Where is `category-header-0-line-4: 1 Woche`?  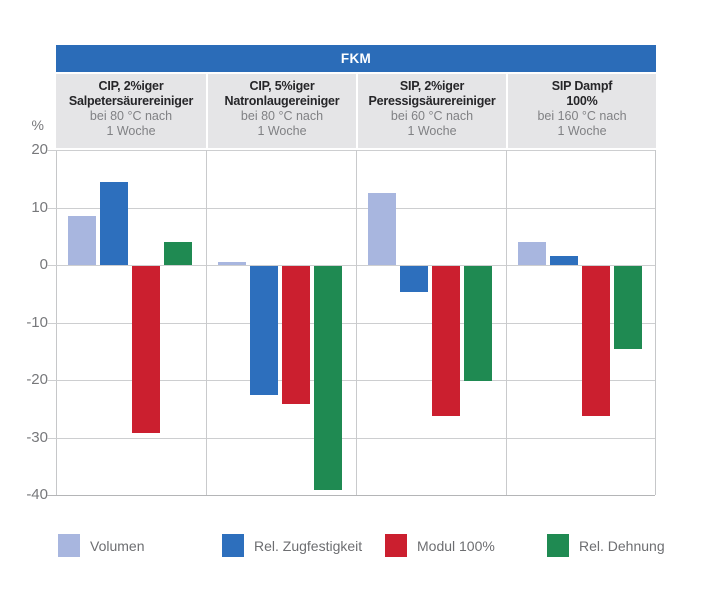 category-header-0-line-4: 1 Woche is located at coordinates (131, 131).